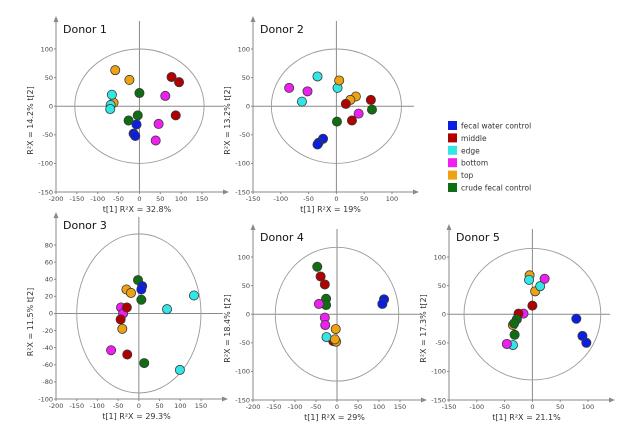 This screenshot has height=434, width=640. What do you see at coordinates (478, 237) in the screenshot?
I see `panel-title: Donor 5` at bounding box center [478, 237].